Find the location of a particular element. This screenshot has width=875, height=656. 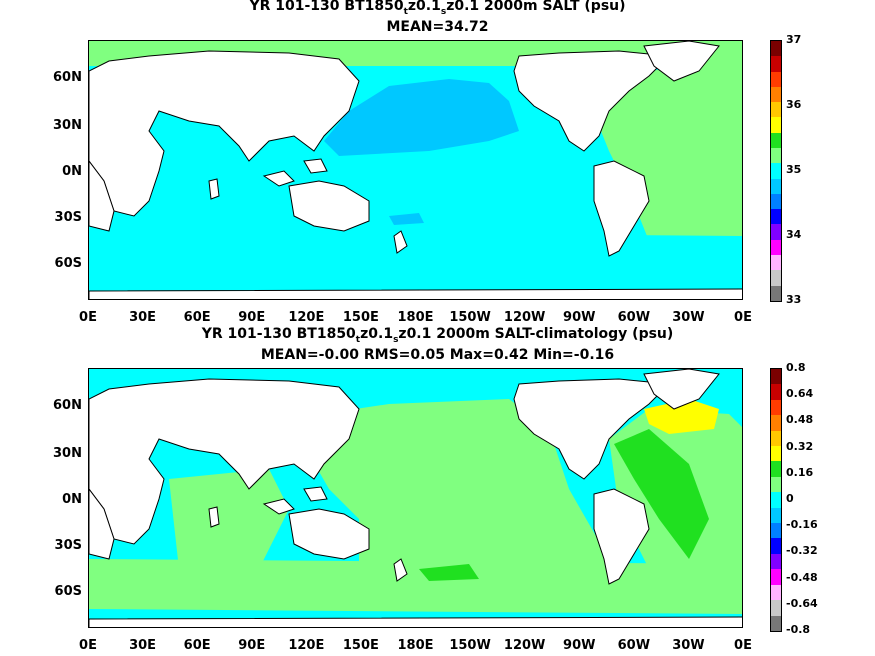

top-lon-label: 120E is located at coordinates (306, 317).